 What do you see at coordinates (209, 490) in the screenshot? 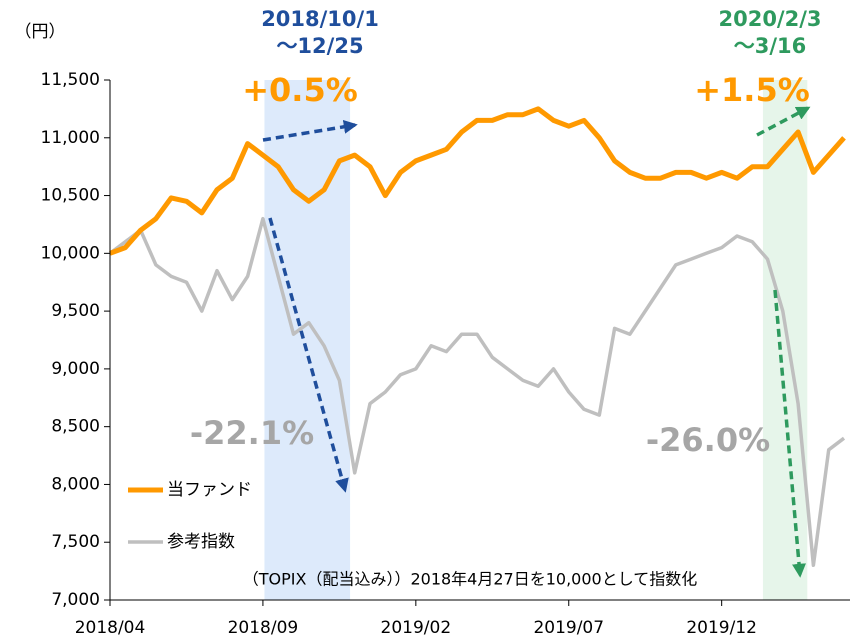
I see `legend-label: 当ファンド` at bounding box center [209, 490].